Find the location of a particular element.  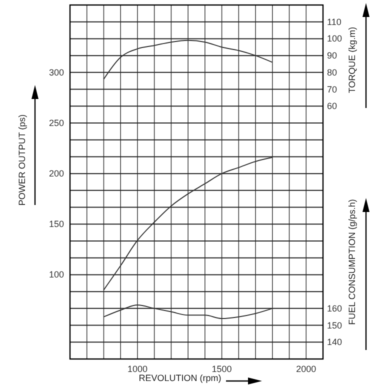

y-tick-label: 150 is located at coordinates (56, 224).